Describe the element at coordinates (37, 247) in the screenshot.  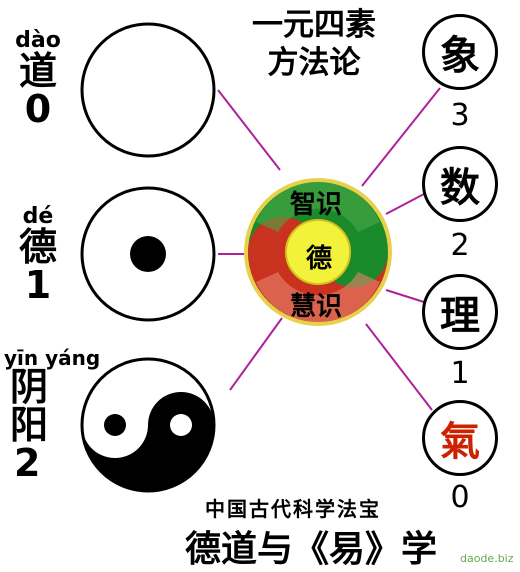
I see `han-de: 德` at that location.